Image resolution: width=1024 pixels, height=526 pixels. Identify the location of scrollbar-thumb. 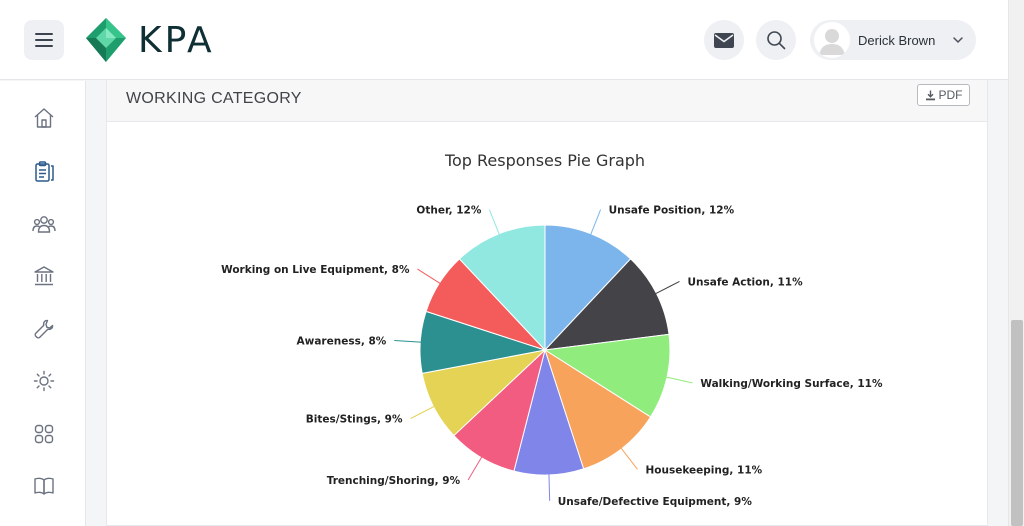
(1017, 423).